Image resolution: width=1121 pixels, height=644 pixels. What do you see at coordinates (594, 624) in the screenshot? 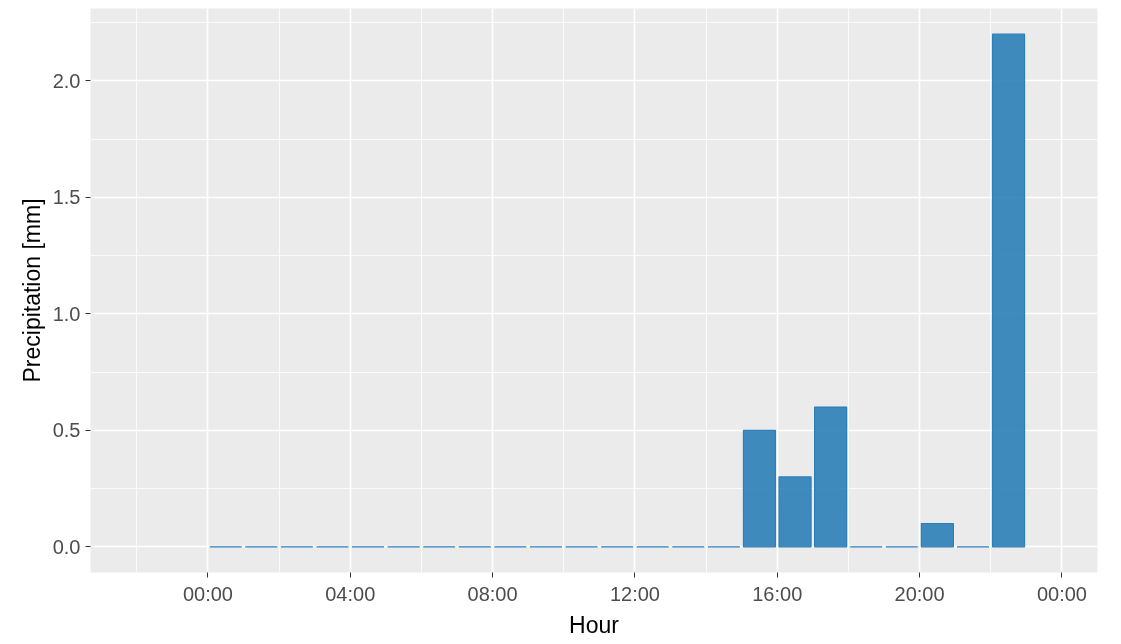
I see `x-axis-title: Hour` at bounding box center [594, 624].